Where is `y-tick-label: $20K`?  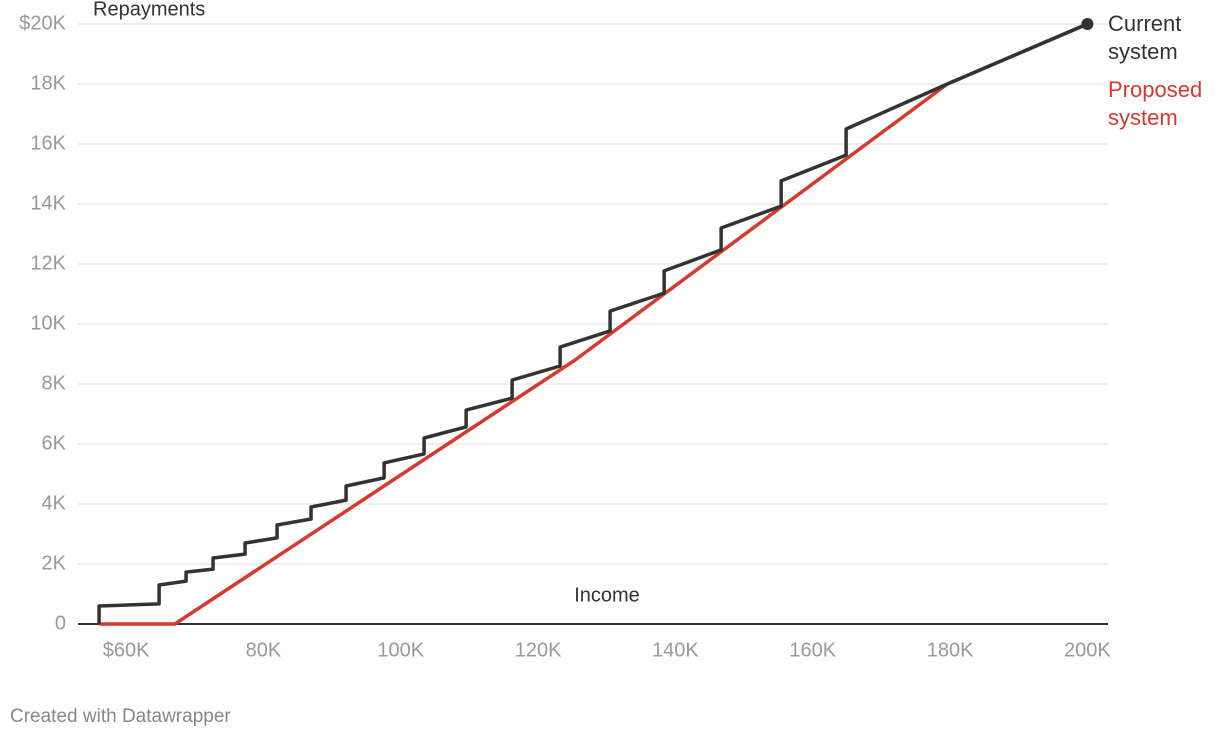 y-tick-label: $20K is located at coordinates (42, 23).